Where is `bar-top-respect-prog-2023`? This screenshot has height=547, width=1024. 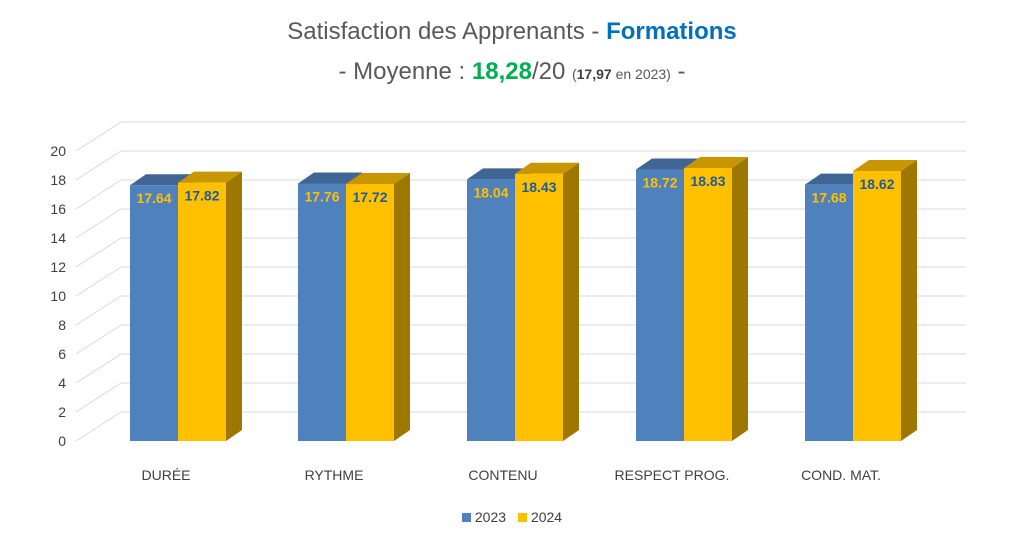
bar-top-respect-prog-2023 is located at coordinates (668, 164).